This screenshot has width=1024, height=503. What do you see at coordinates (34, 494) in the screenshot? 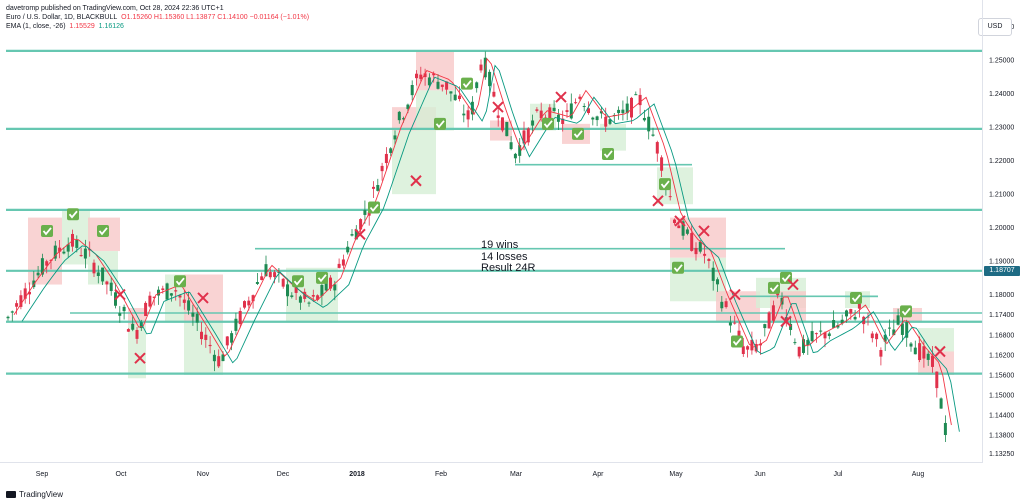
I see `footer-brand: TradingView` at bounding box center [34, 494].